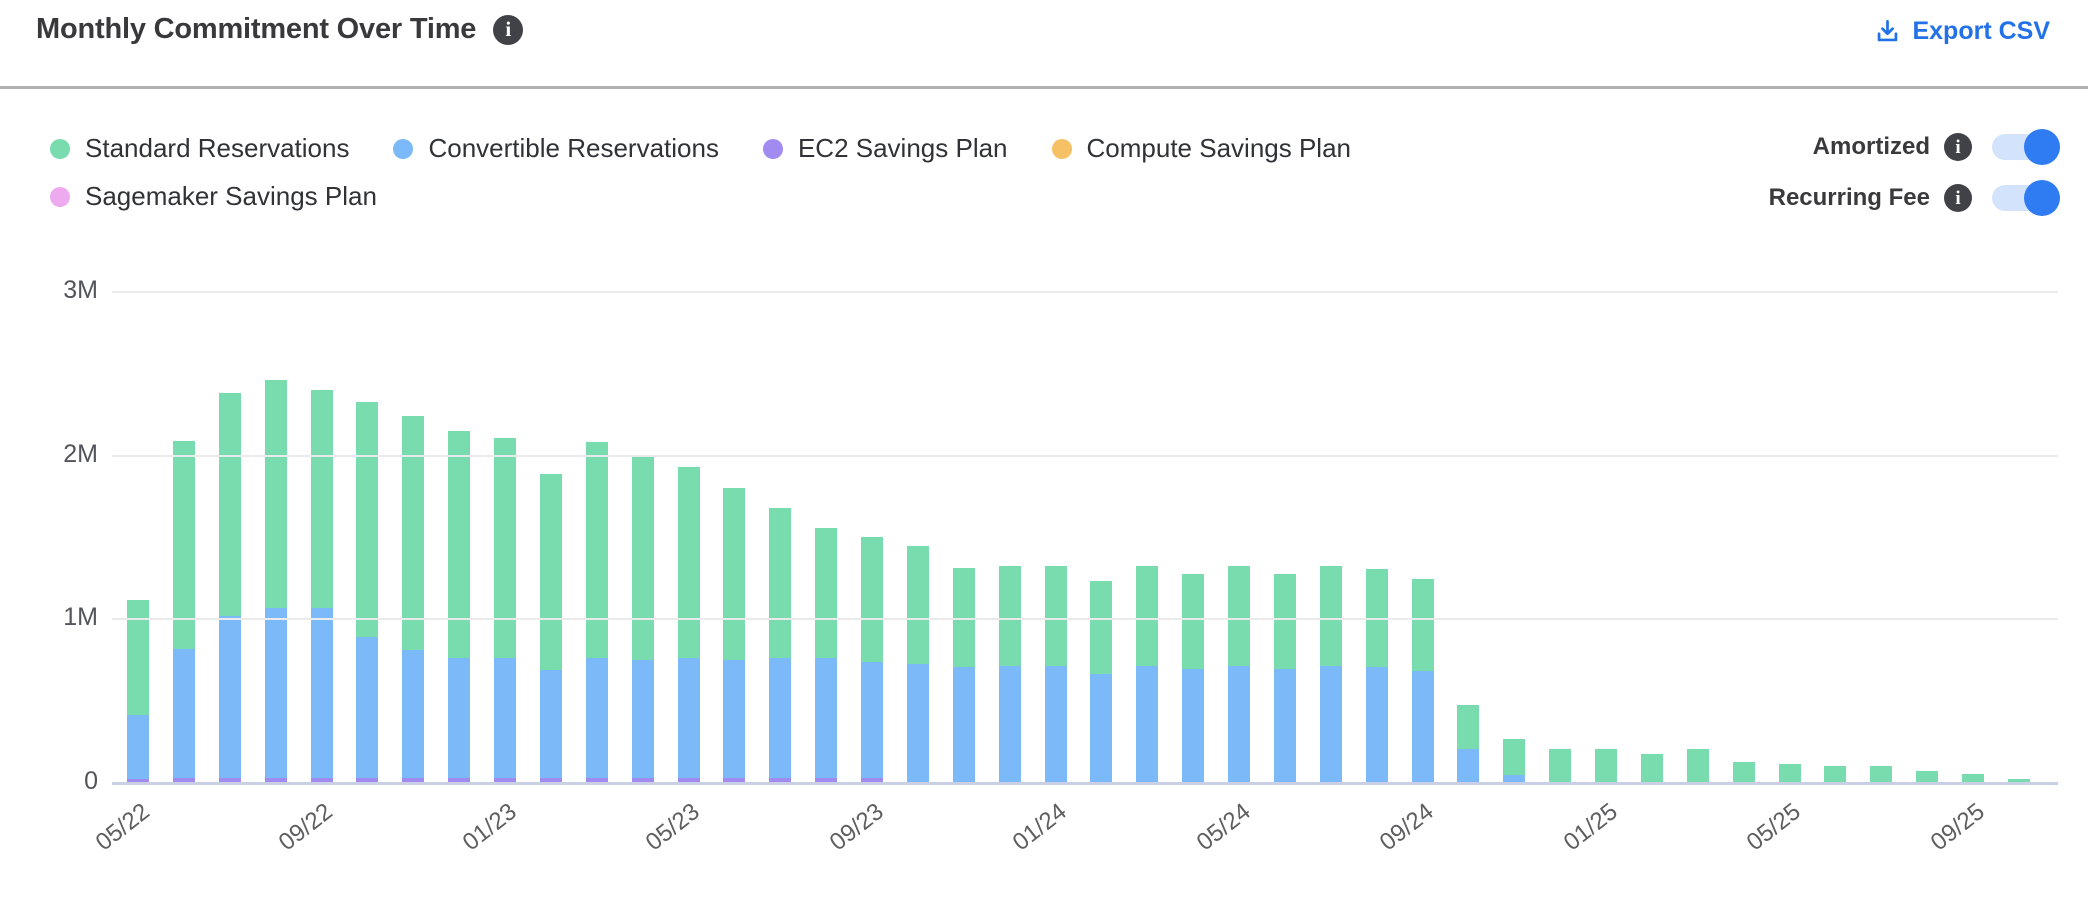  Describe the element at coordinates (1201, 148) in the screenshot. I see `legend-item-compute-savings-plan: Compute Savings Plan` at that location.